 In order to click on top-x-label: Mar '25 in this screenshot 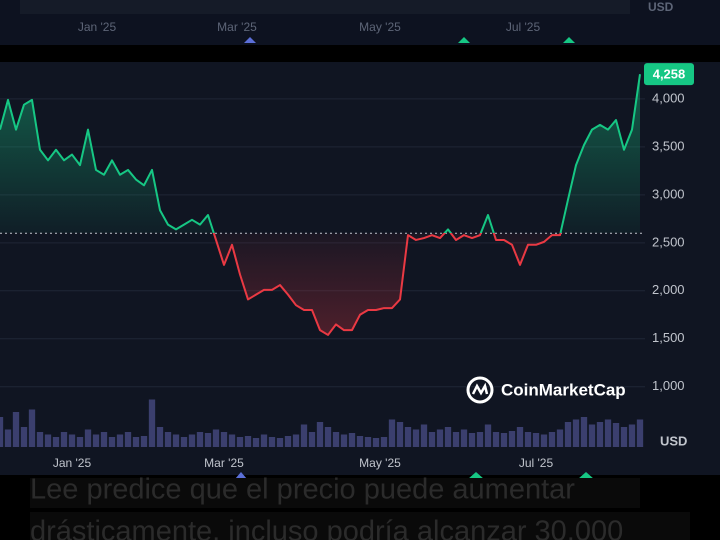, I will do `click(237, 27)`.